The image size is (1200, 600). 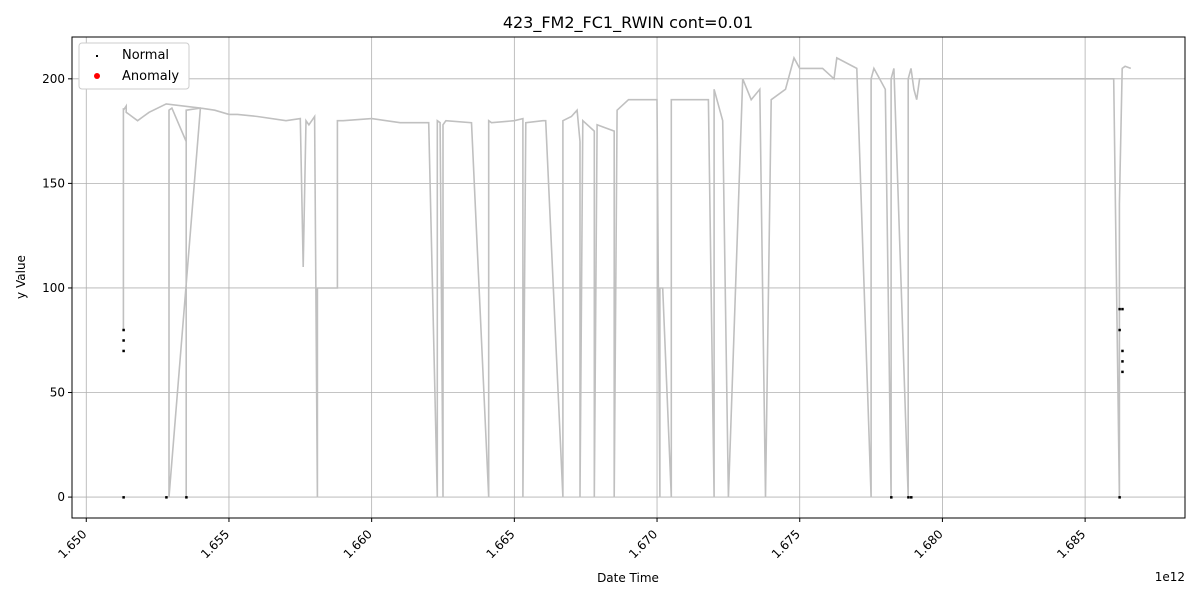 I want to click on x-axis-offset-label: 1e12, so click(x=1170, y=577).